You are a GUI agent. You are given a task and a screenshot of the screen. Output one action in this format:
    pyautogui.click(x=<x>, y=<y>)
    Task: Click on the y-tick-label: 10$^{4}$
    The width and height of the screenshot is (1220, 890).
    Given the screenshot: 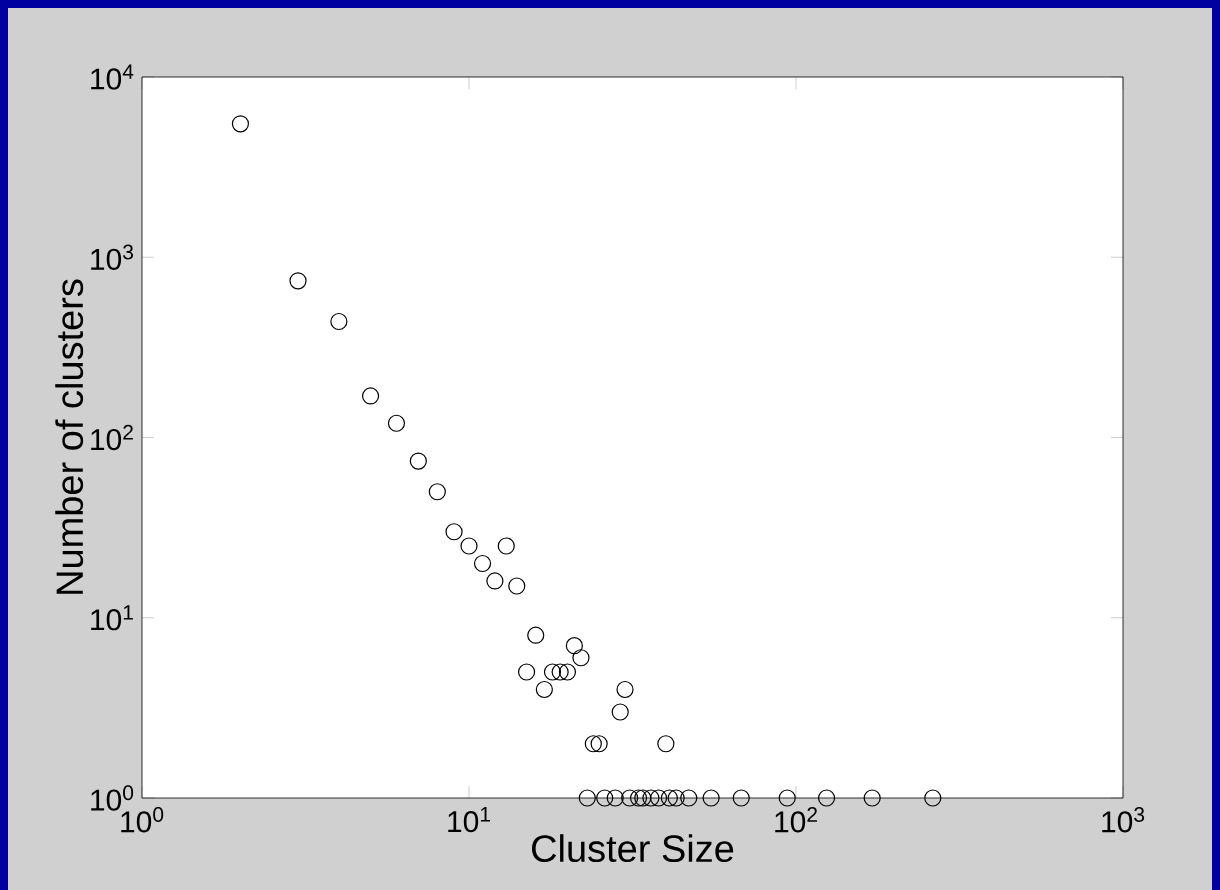 What is the action you would take?
    pyautogui.click(x=112, y=77)
    